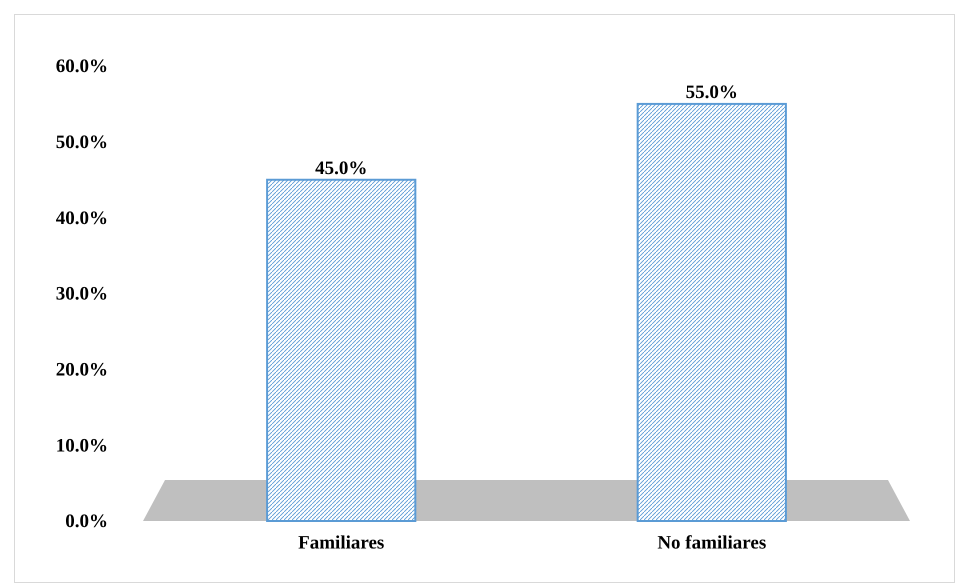 The image size is (956, 584). What do you see at coordinates (86, 521) in the screenshot?
I see `y-tick-label: 0.0%` at bounding box center [86, 521].